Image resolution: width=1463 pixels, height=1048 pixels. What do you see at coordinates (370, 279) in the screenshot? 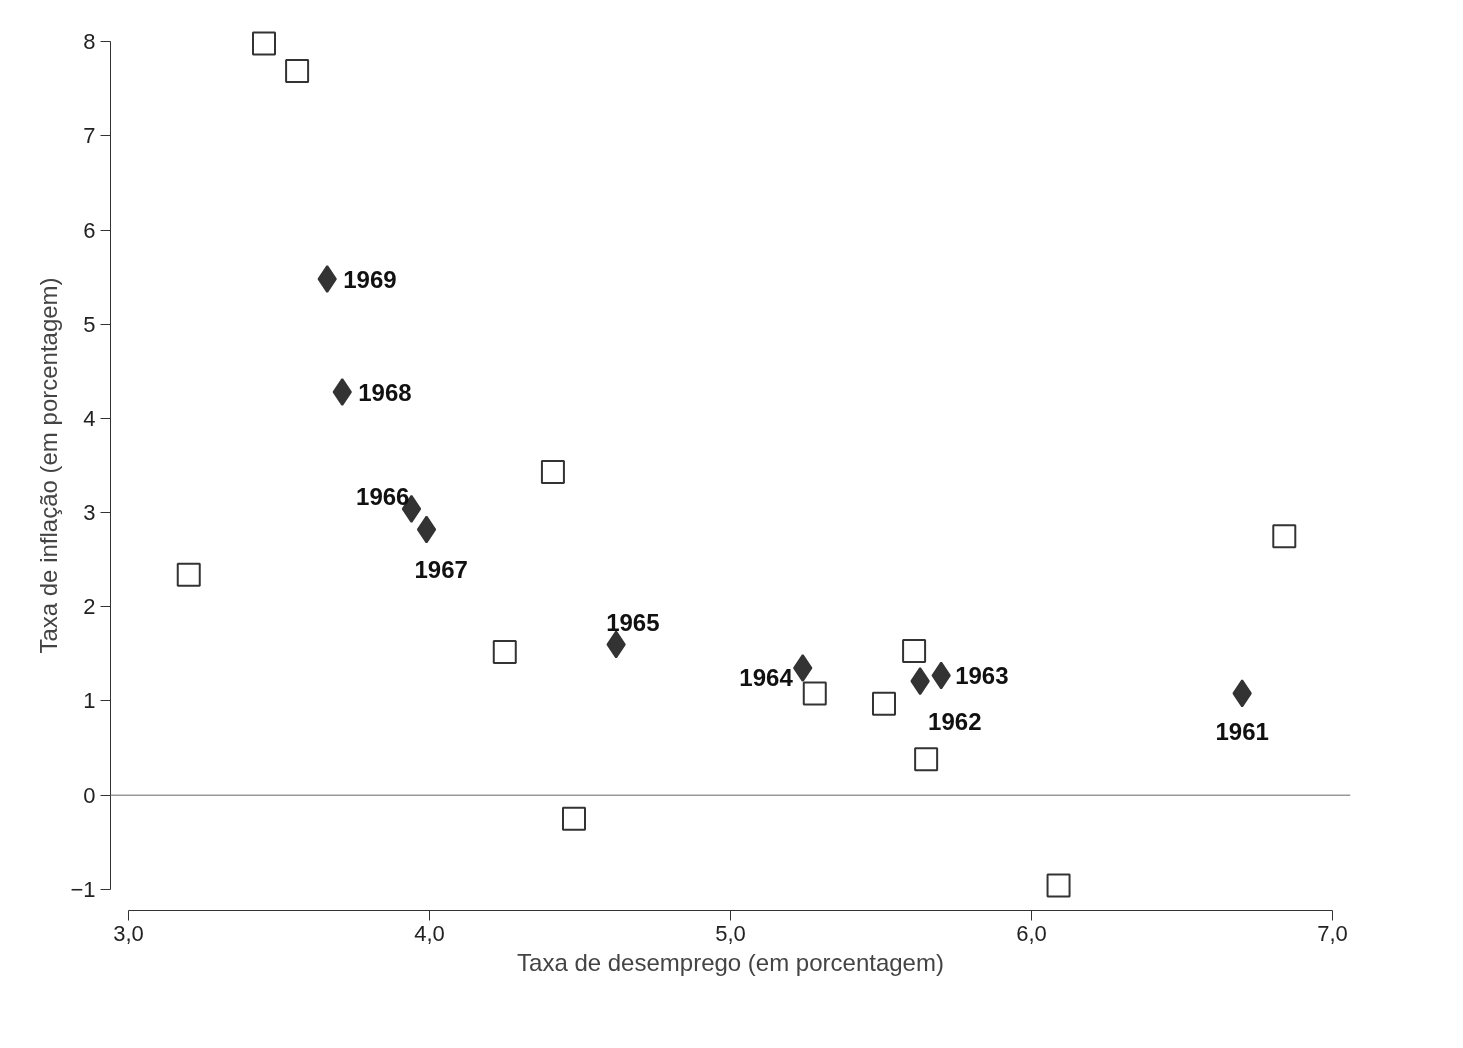
I see `annotation: 1969` at bounding box center [370, 279].